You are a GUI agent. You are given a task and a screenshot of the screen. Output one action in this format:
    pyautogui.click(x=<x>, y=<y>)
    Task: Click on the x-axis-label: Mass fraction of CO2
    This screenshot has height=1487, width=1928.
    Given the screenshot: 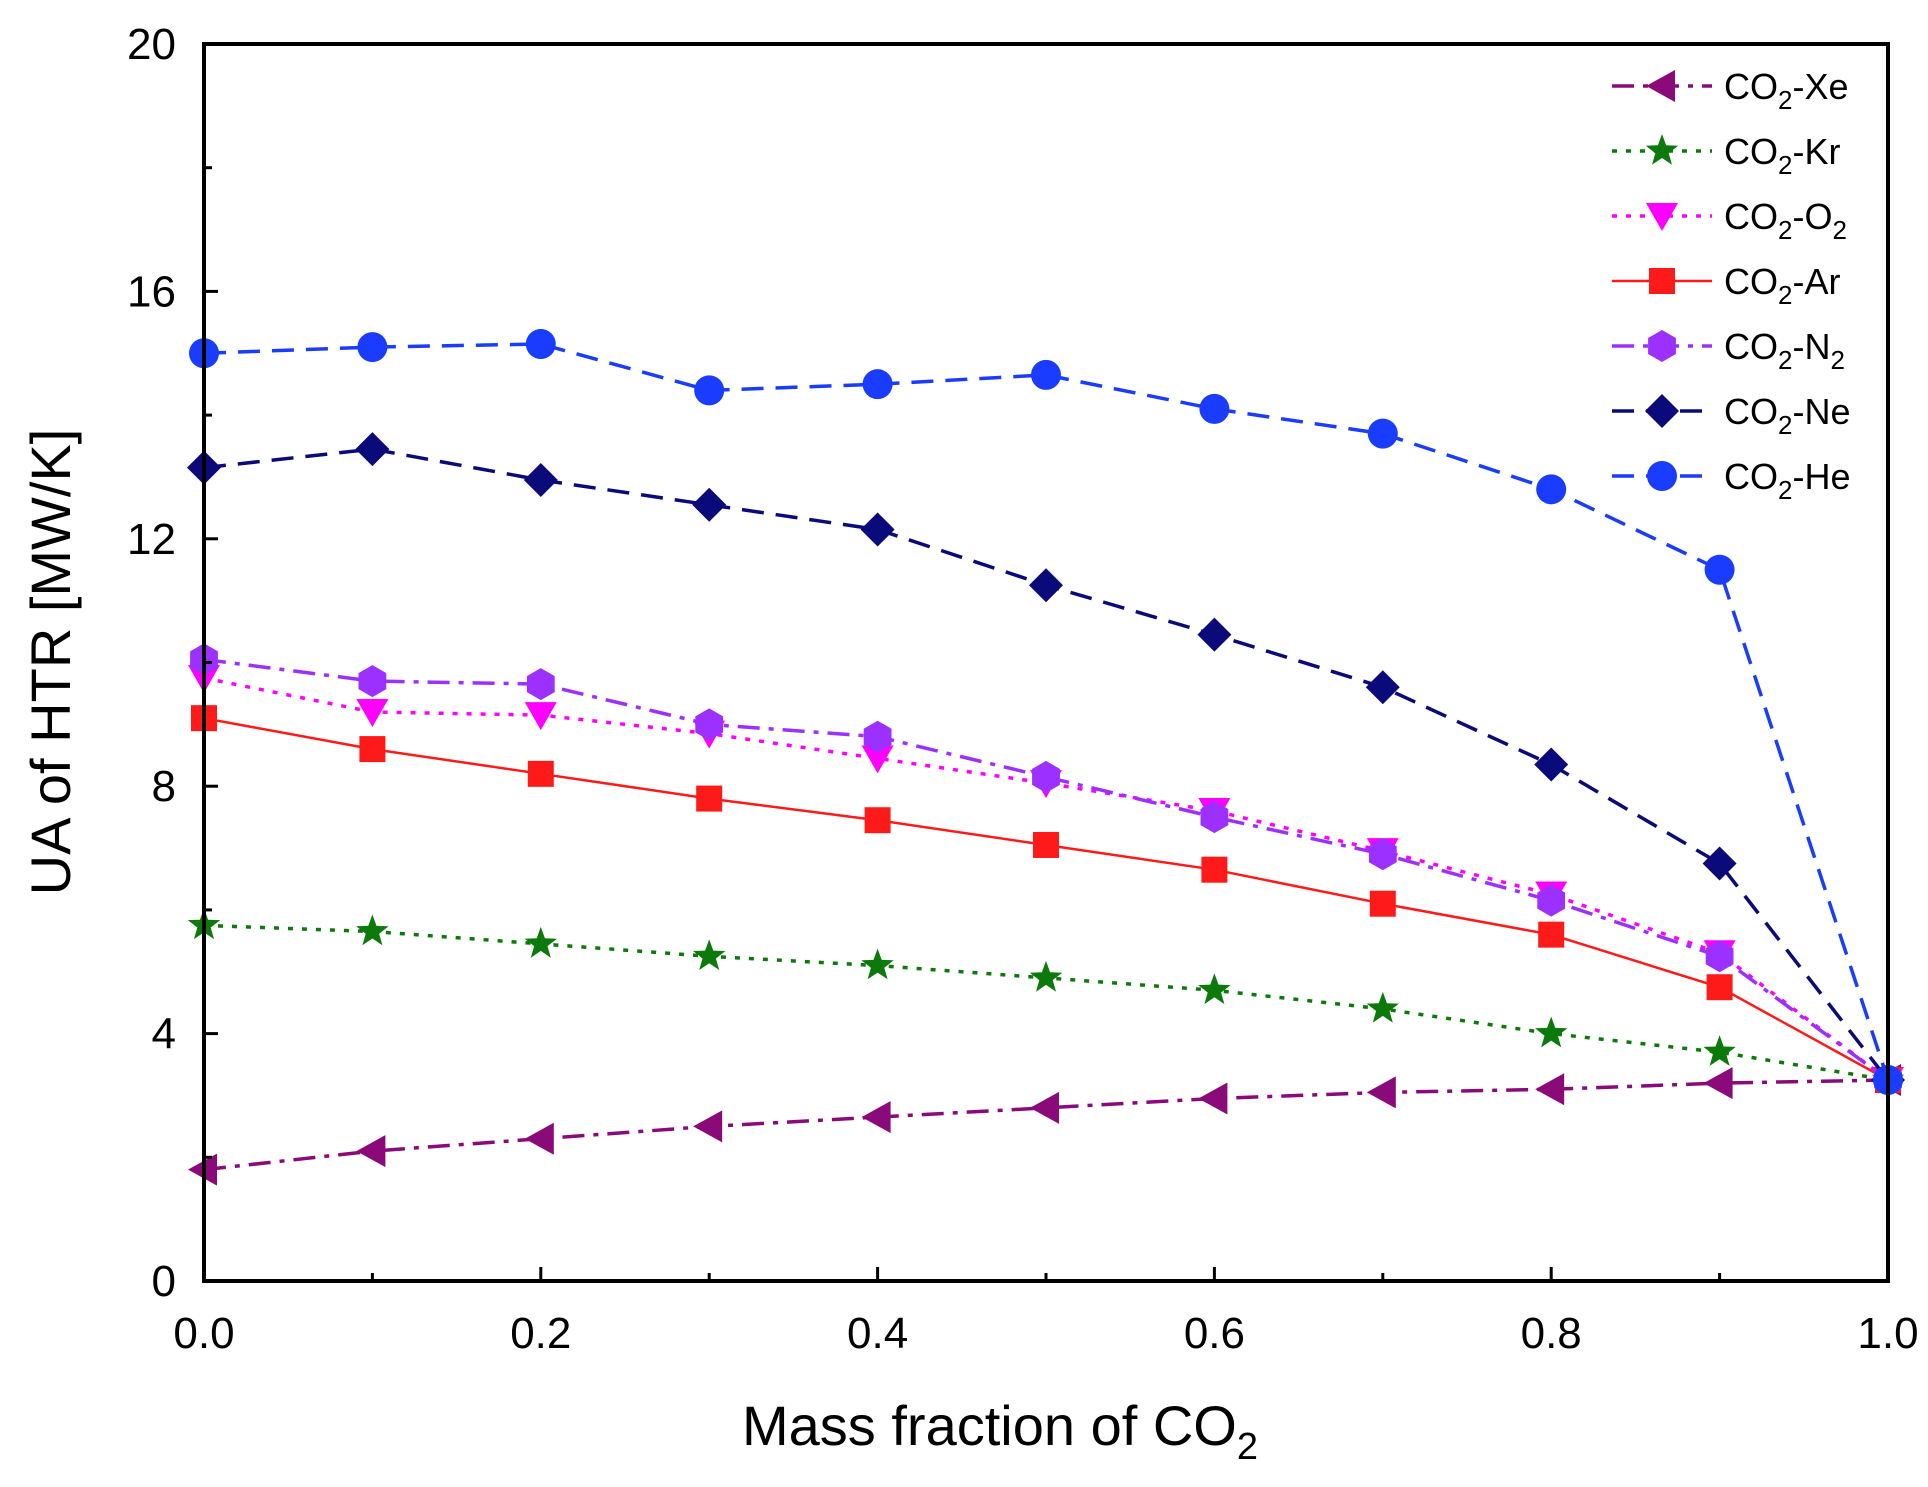 What is the action you would take?
    pyautogui.click(x=1000, y=1431)
    